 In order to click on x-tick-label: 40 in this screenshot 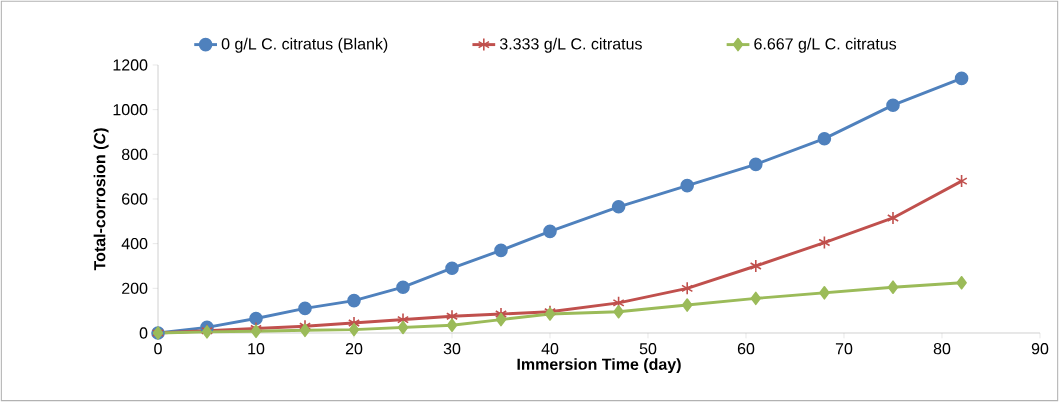, I will do `click(550, 349)`.